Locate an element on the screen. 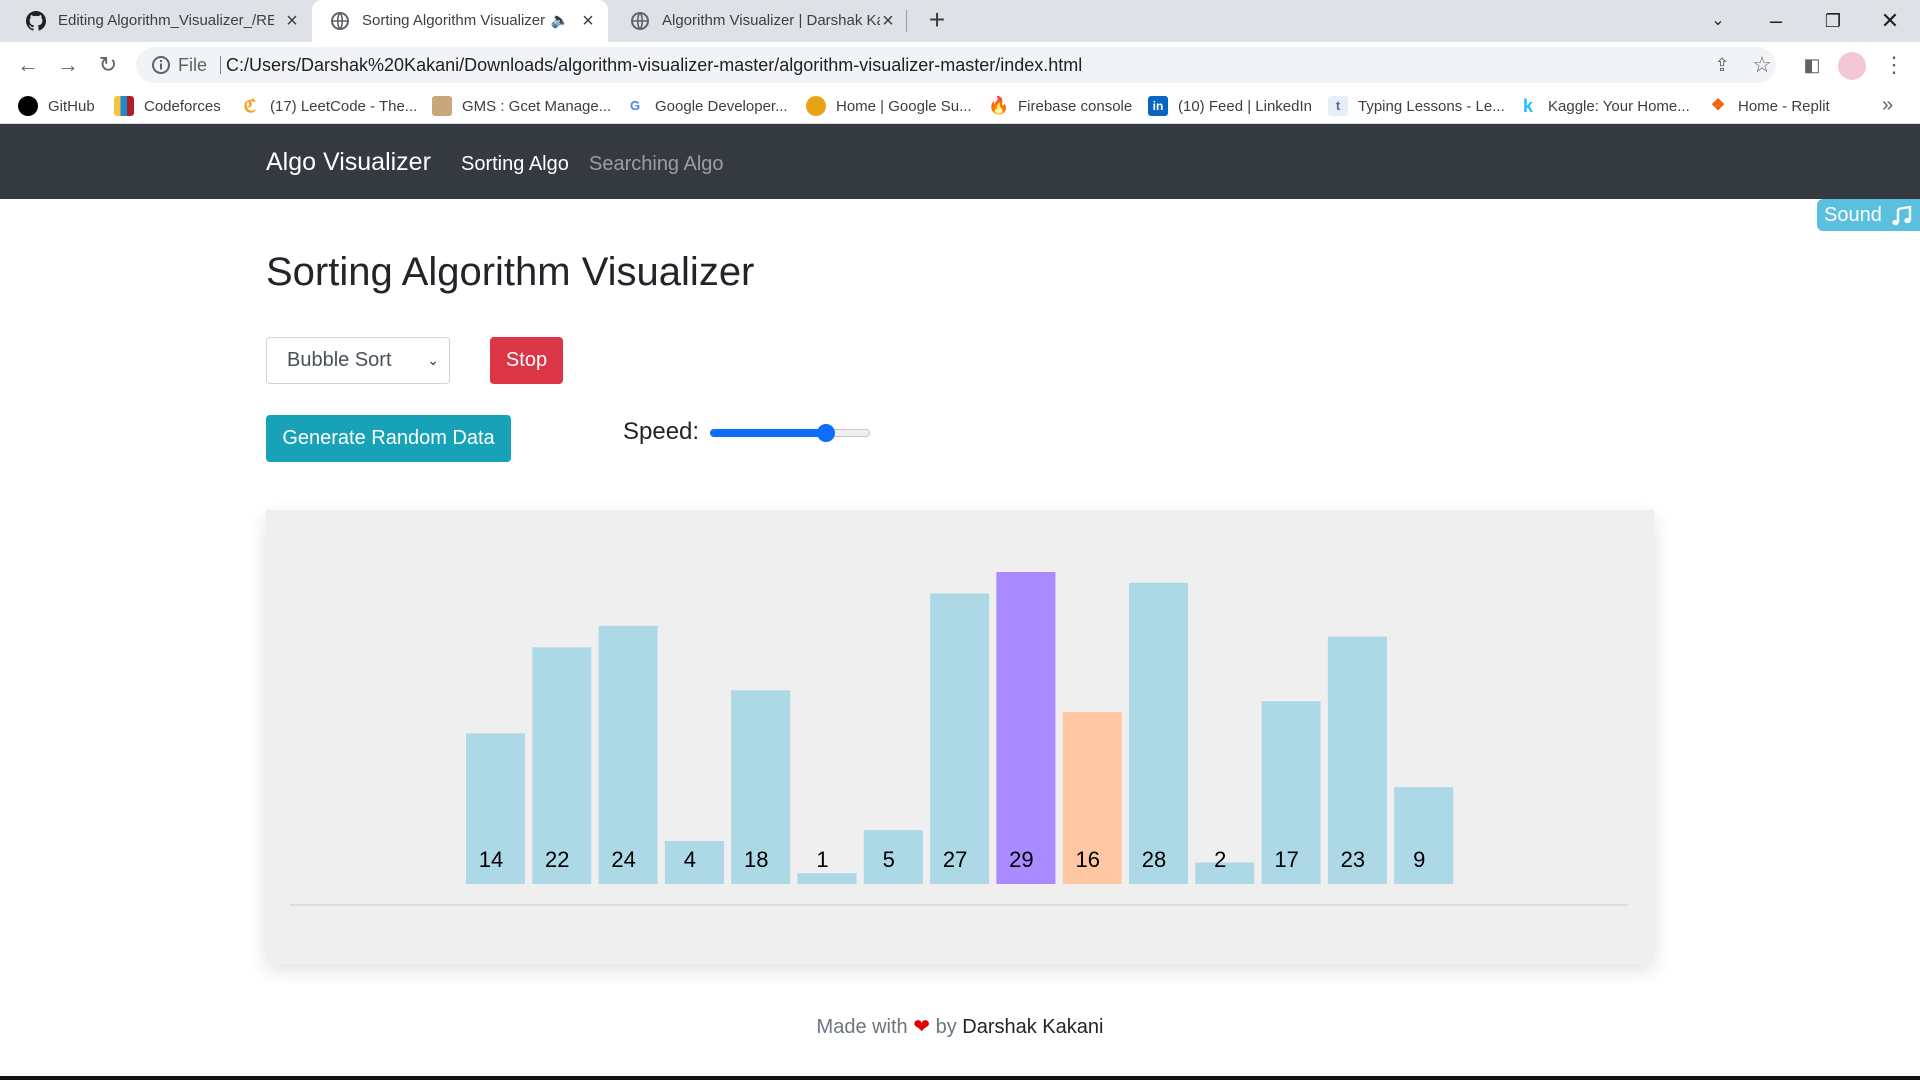 Image resolution: width=1920 pixels, height=1080 pixels. footer-author: Darshak Kakani is located at coordinates (1033, 1027).